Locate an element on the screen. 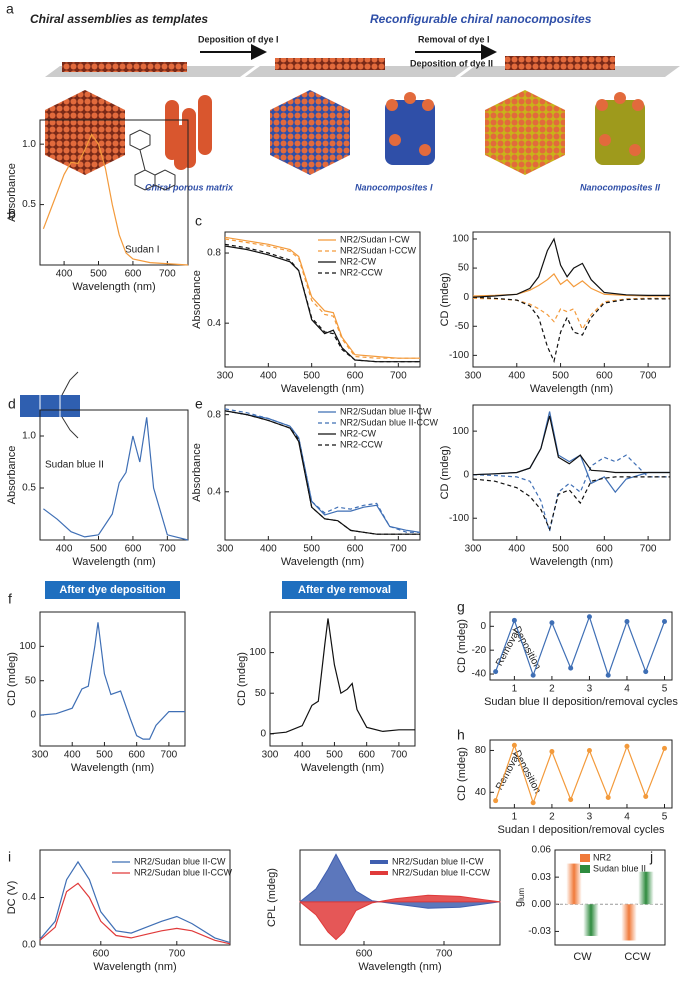 Image resolution: width=685 pixels, height=982 pixels. y-tick-label: 50 is located at coordinates (261, 693).